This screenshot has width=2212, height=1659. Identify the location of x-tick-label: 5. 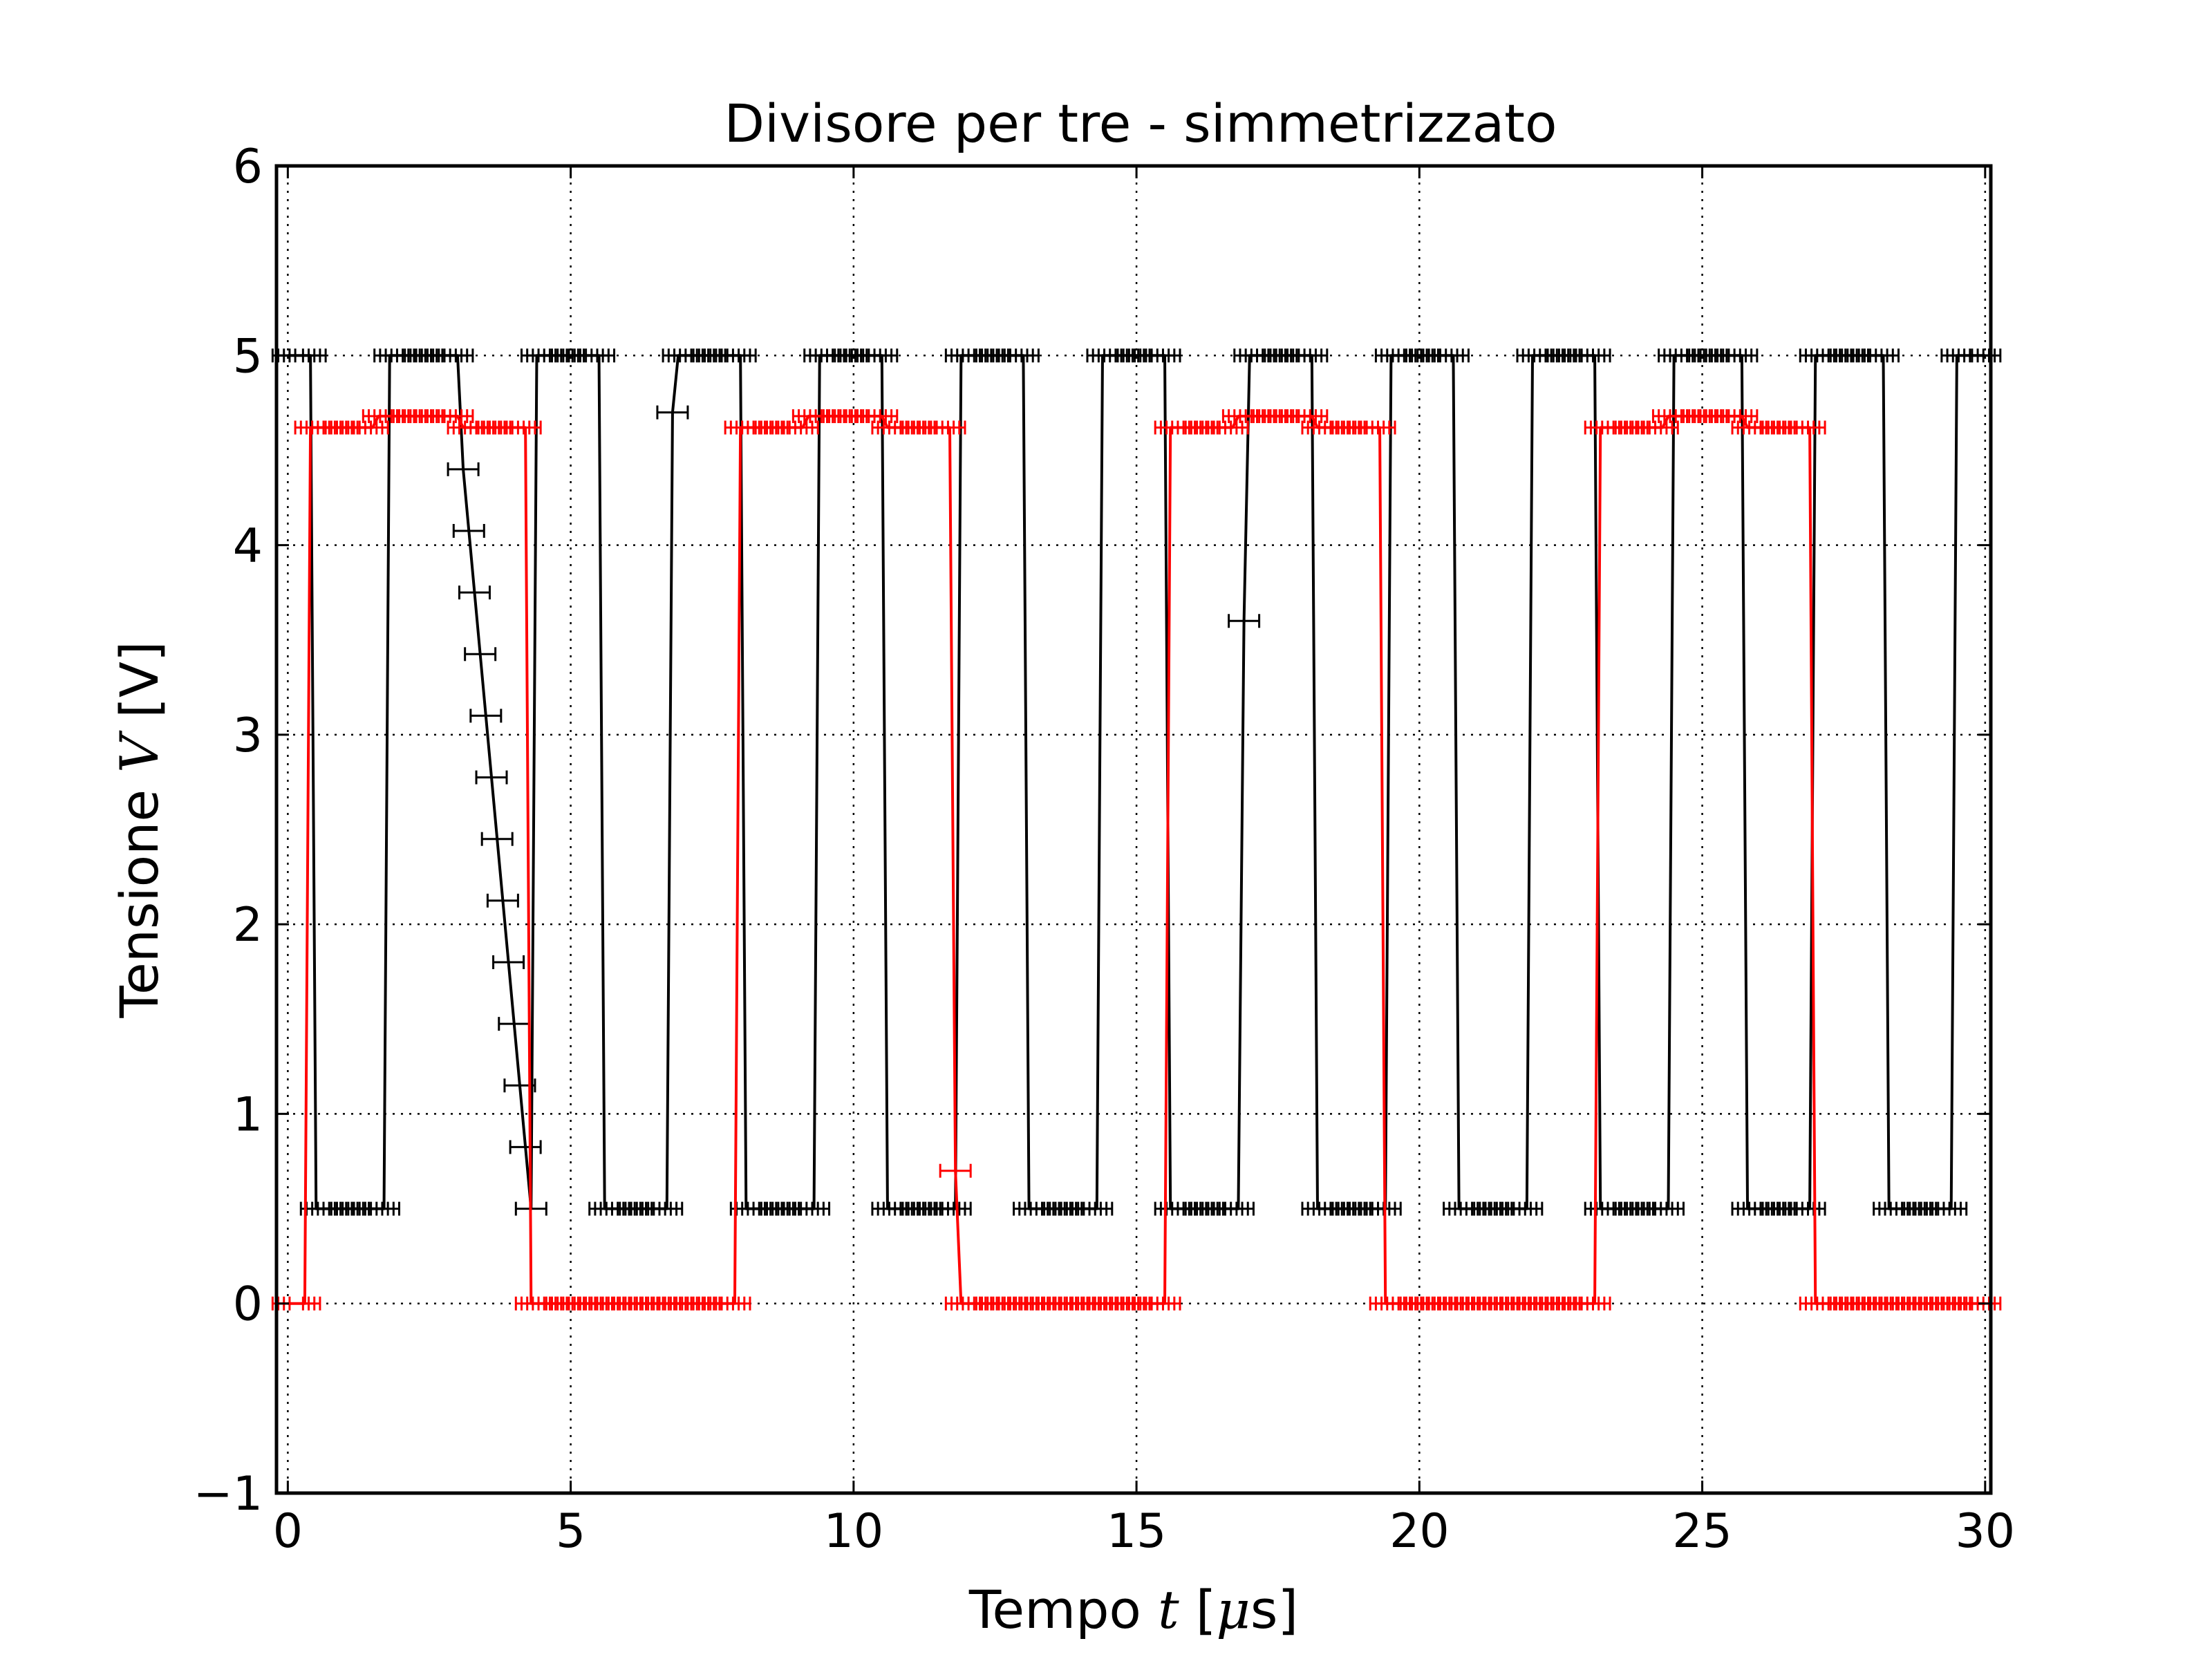
(570, 1531).